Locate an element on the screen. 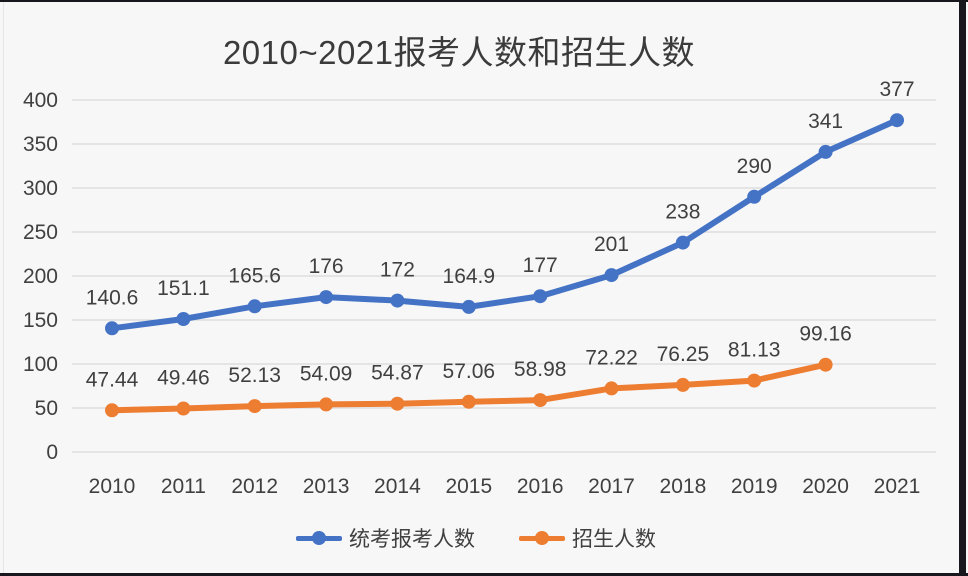 The height and width of the screenshot is (576, 968). svg-text: 176 is located at coordinates (326, 266).